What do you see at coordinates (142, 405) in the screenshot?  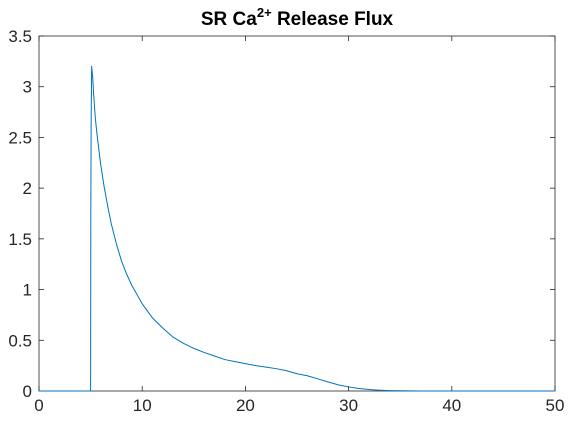 I see `x-tick-label: 10` at bounding box center [142, 405].